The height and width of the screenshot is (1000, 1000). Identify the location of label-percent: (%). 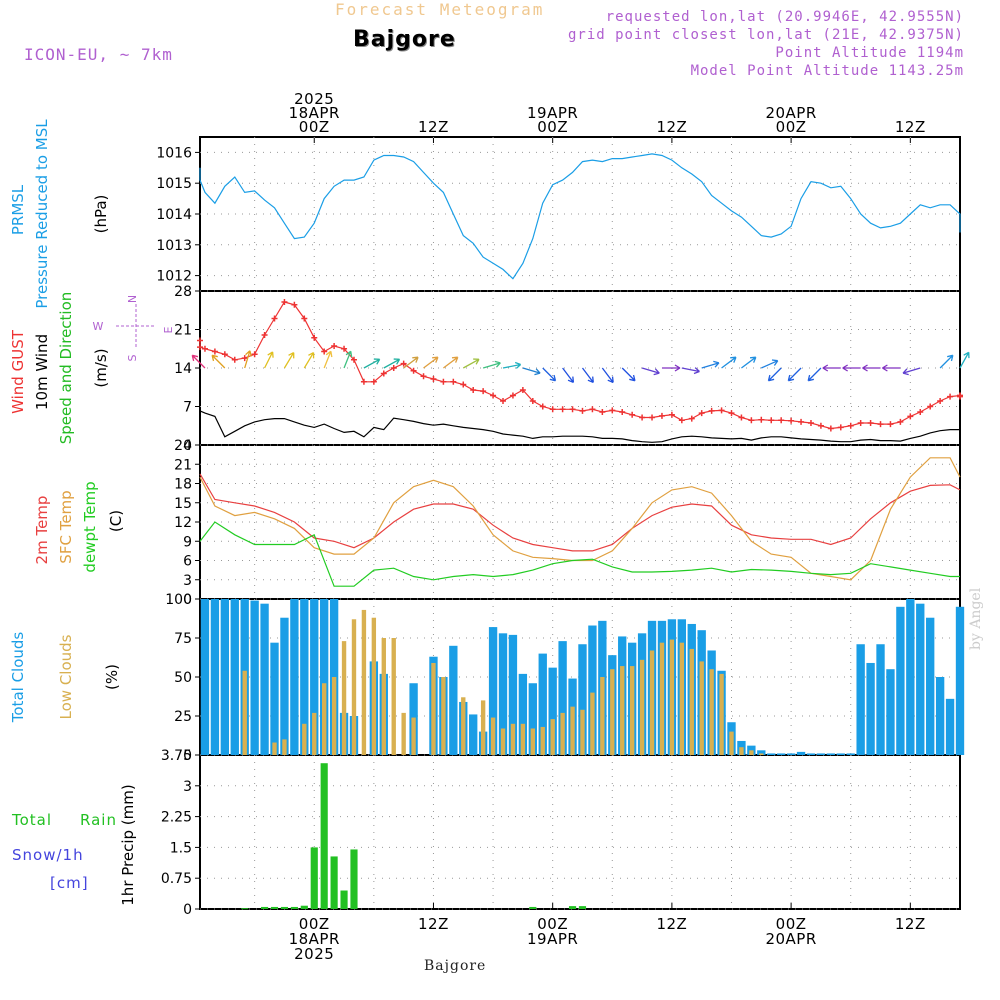
(112, 677).